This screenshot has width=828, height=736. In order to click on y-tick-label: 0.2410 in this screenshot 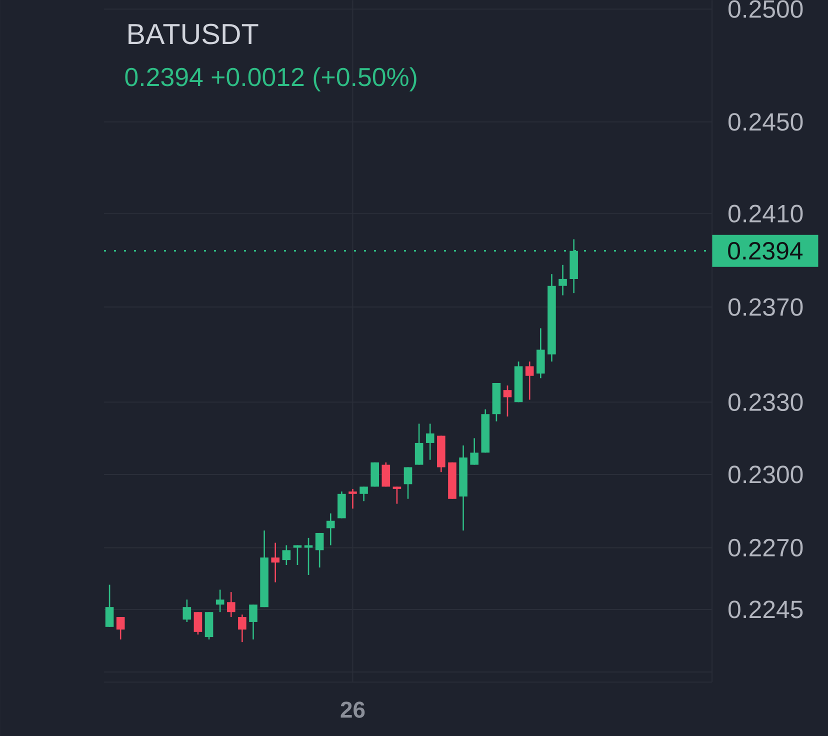, I will do `click(765, 213)`.